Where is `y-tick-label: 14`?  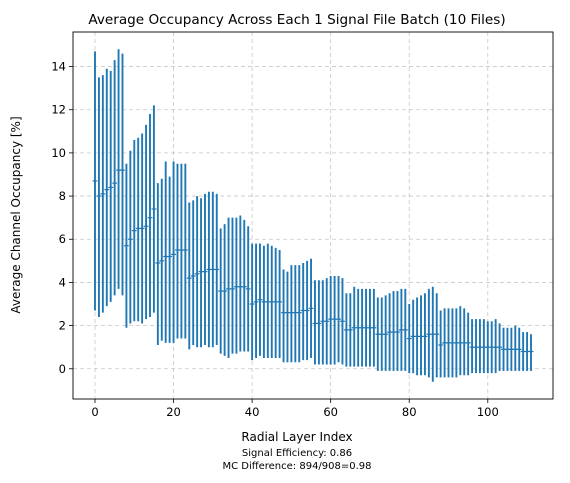
y-tick-label: 14 is located at coordinates (58, 67).